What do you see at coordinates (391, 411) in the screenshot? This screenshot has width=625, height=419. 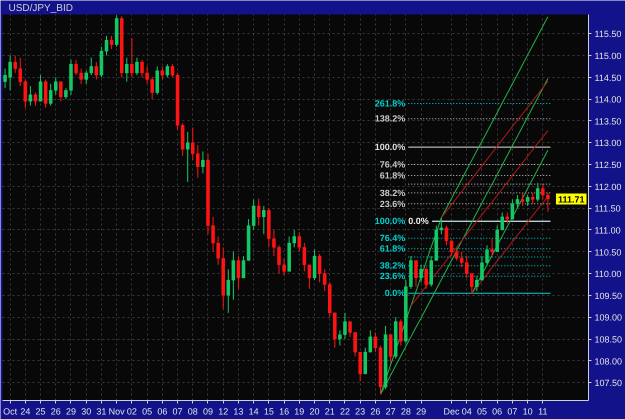 I see `x-tick-label: 27` at bounding box center [391, 411].